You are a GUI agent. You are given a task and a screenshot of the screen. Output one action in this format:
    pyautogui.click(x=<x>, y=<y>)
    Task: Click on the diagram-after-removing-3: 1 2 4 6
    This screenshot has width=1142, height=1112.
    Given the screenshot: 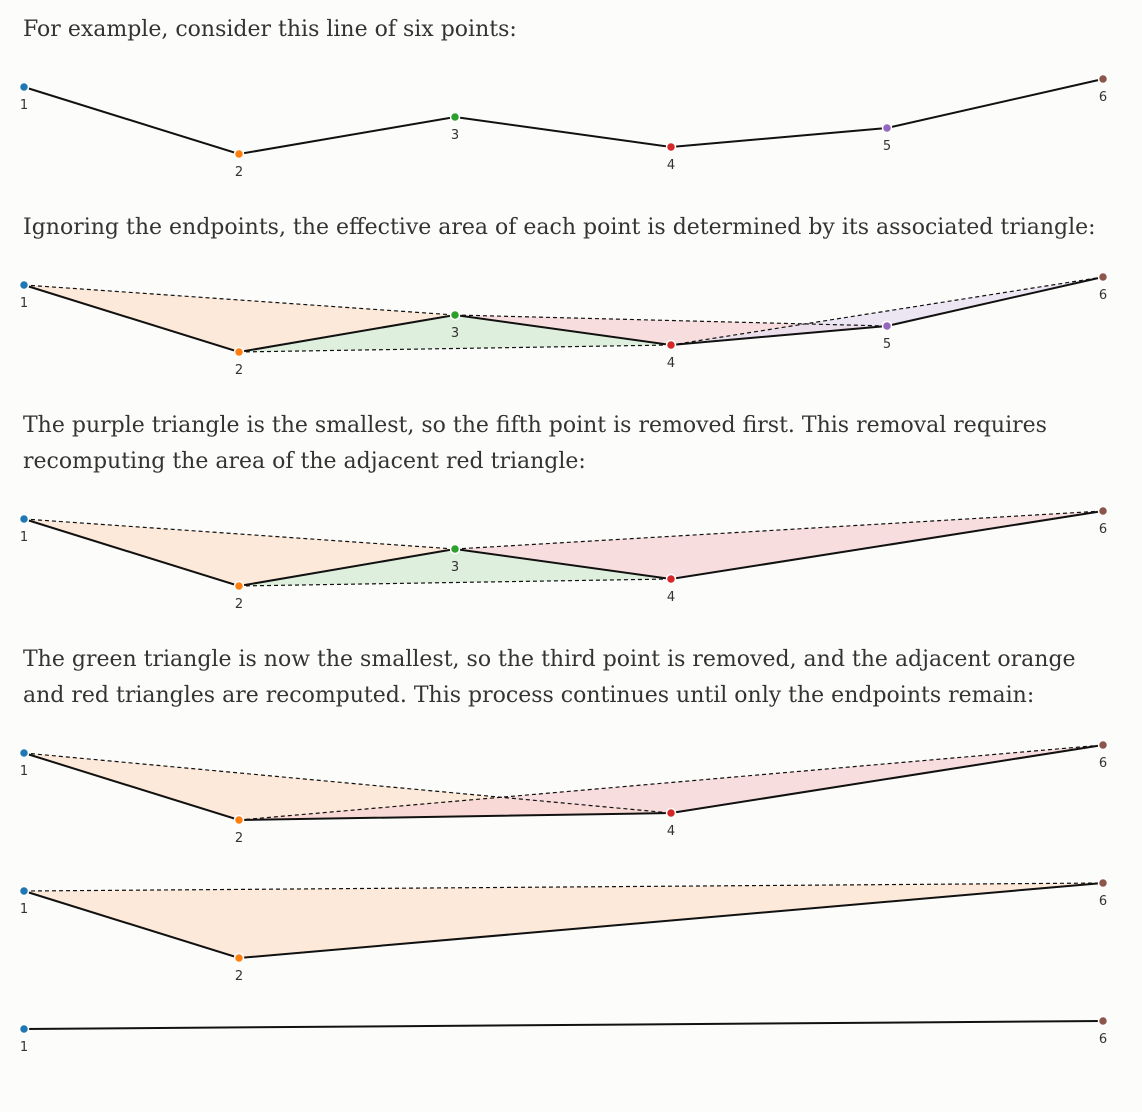 What is the action you would take?
    pyautogui.click(x=563, y=792)
    